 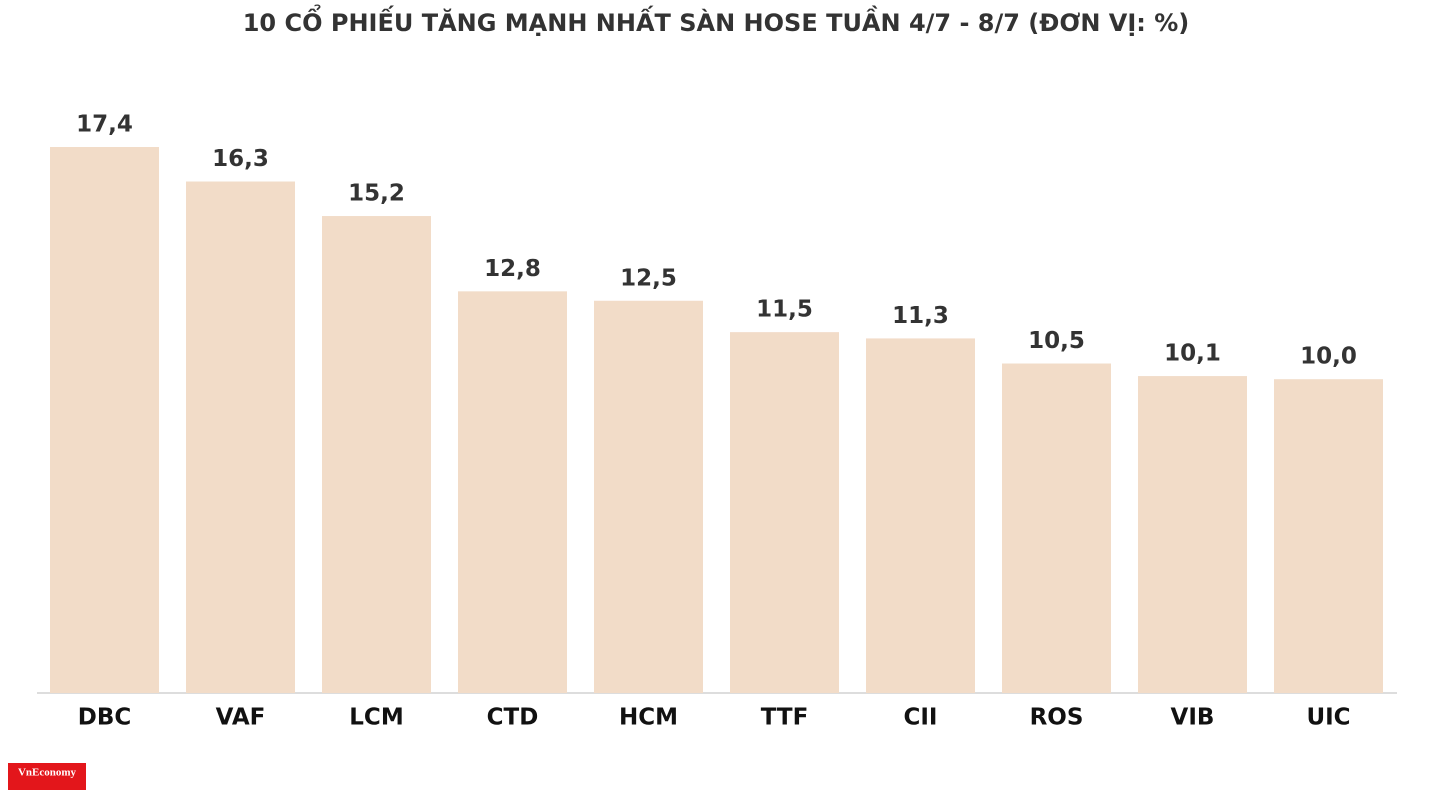 I want to click on x-tick-label: HCM, so click(x=648, y=718).